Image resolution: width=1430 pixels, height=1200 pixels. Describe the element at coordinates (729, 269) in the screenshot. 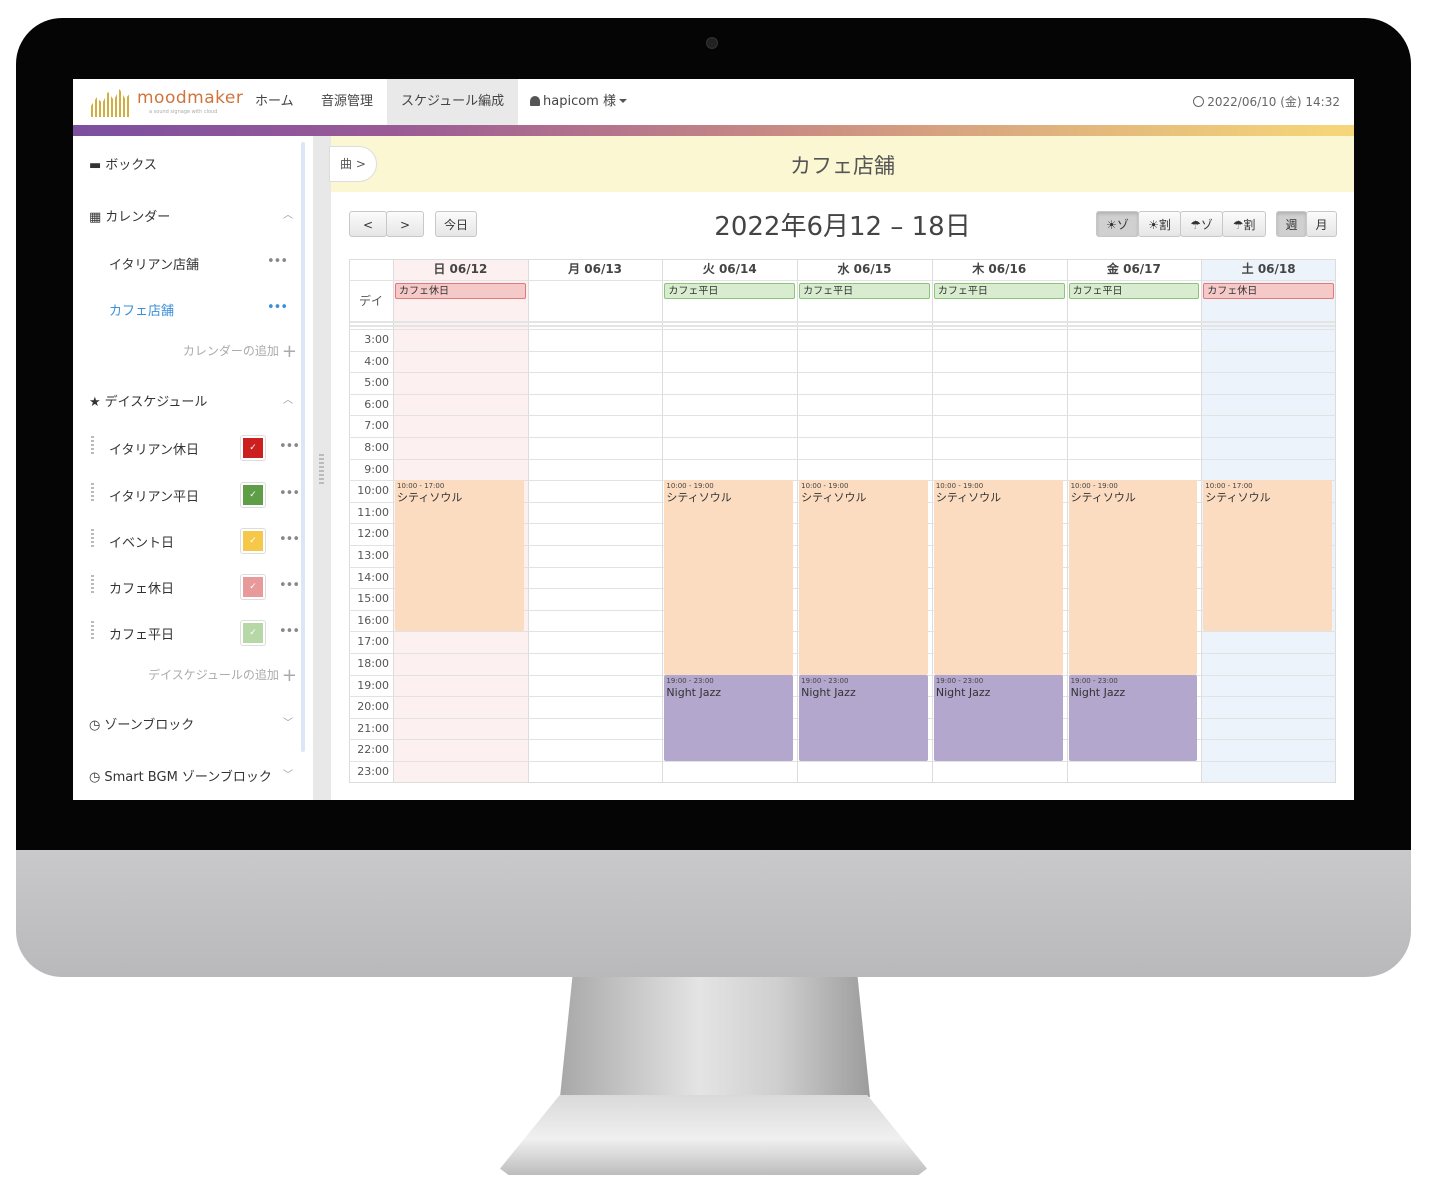

I see `day-header: 火 06/14` at that location.